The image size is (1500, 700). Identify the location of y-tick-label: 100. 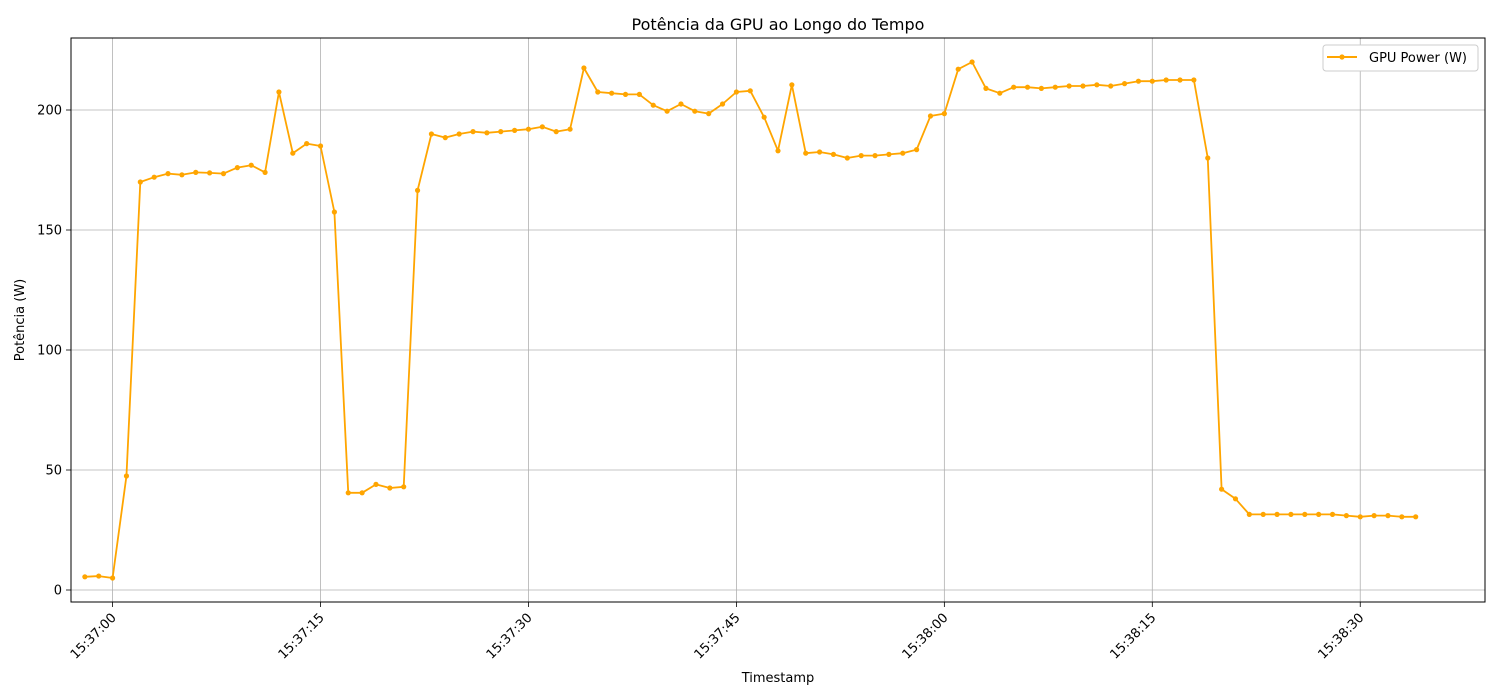
(49, 351).